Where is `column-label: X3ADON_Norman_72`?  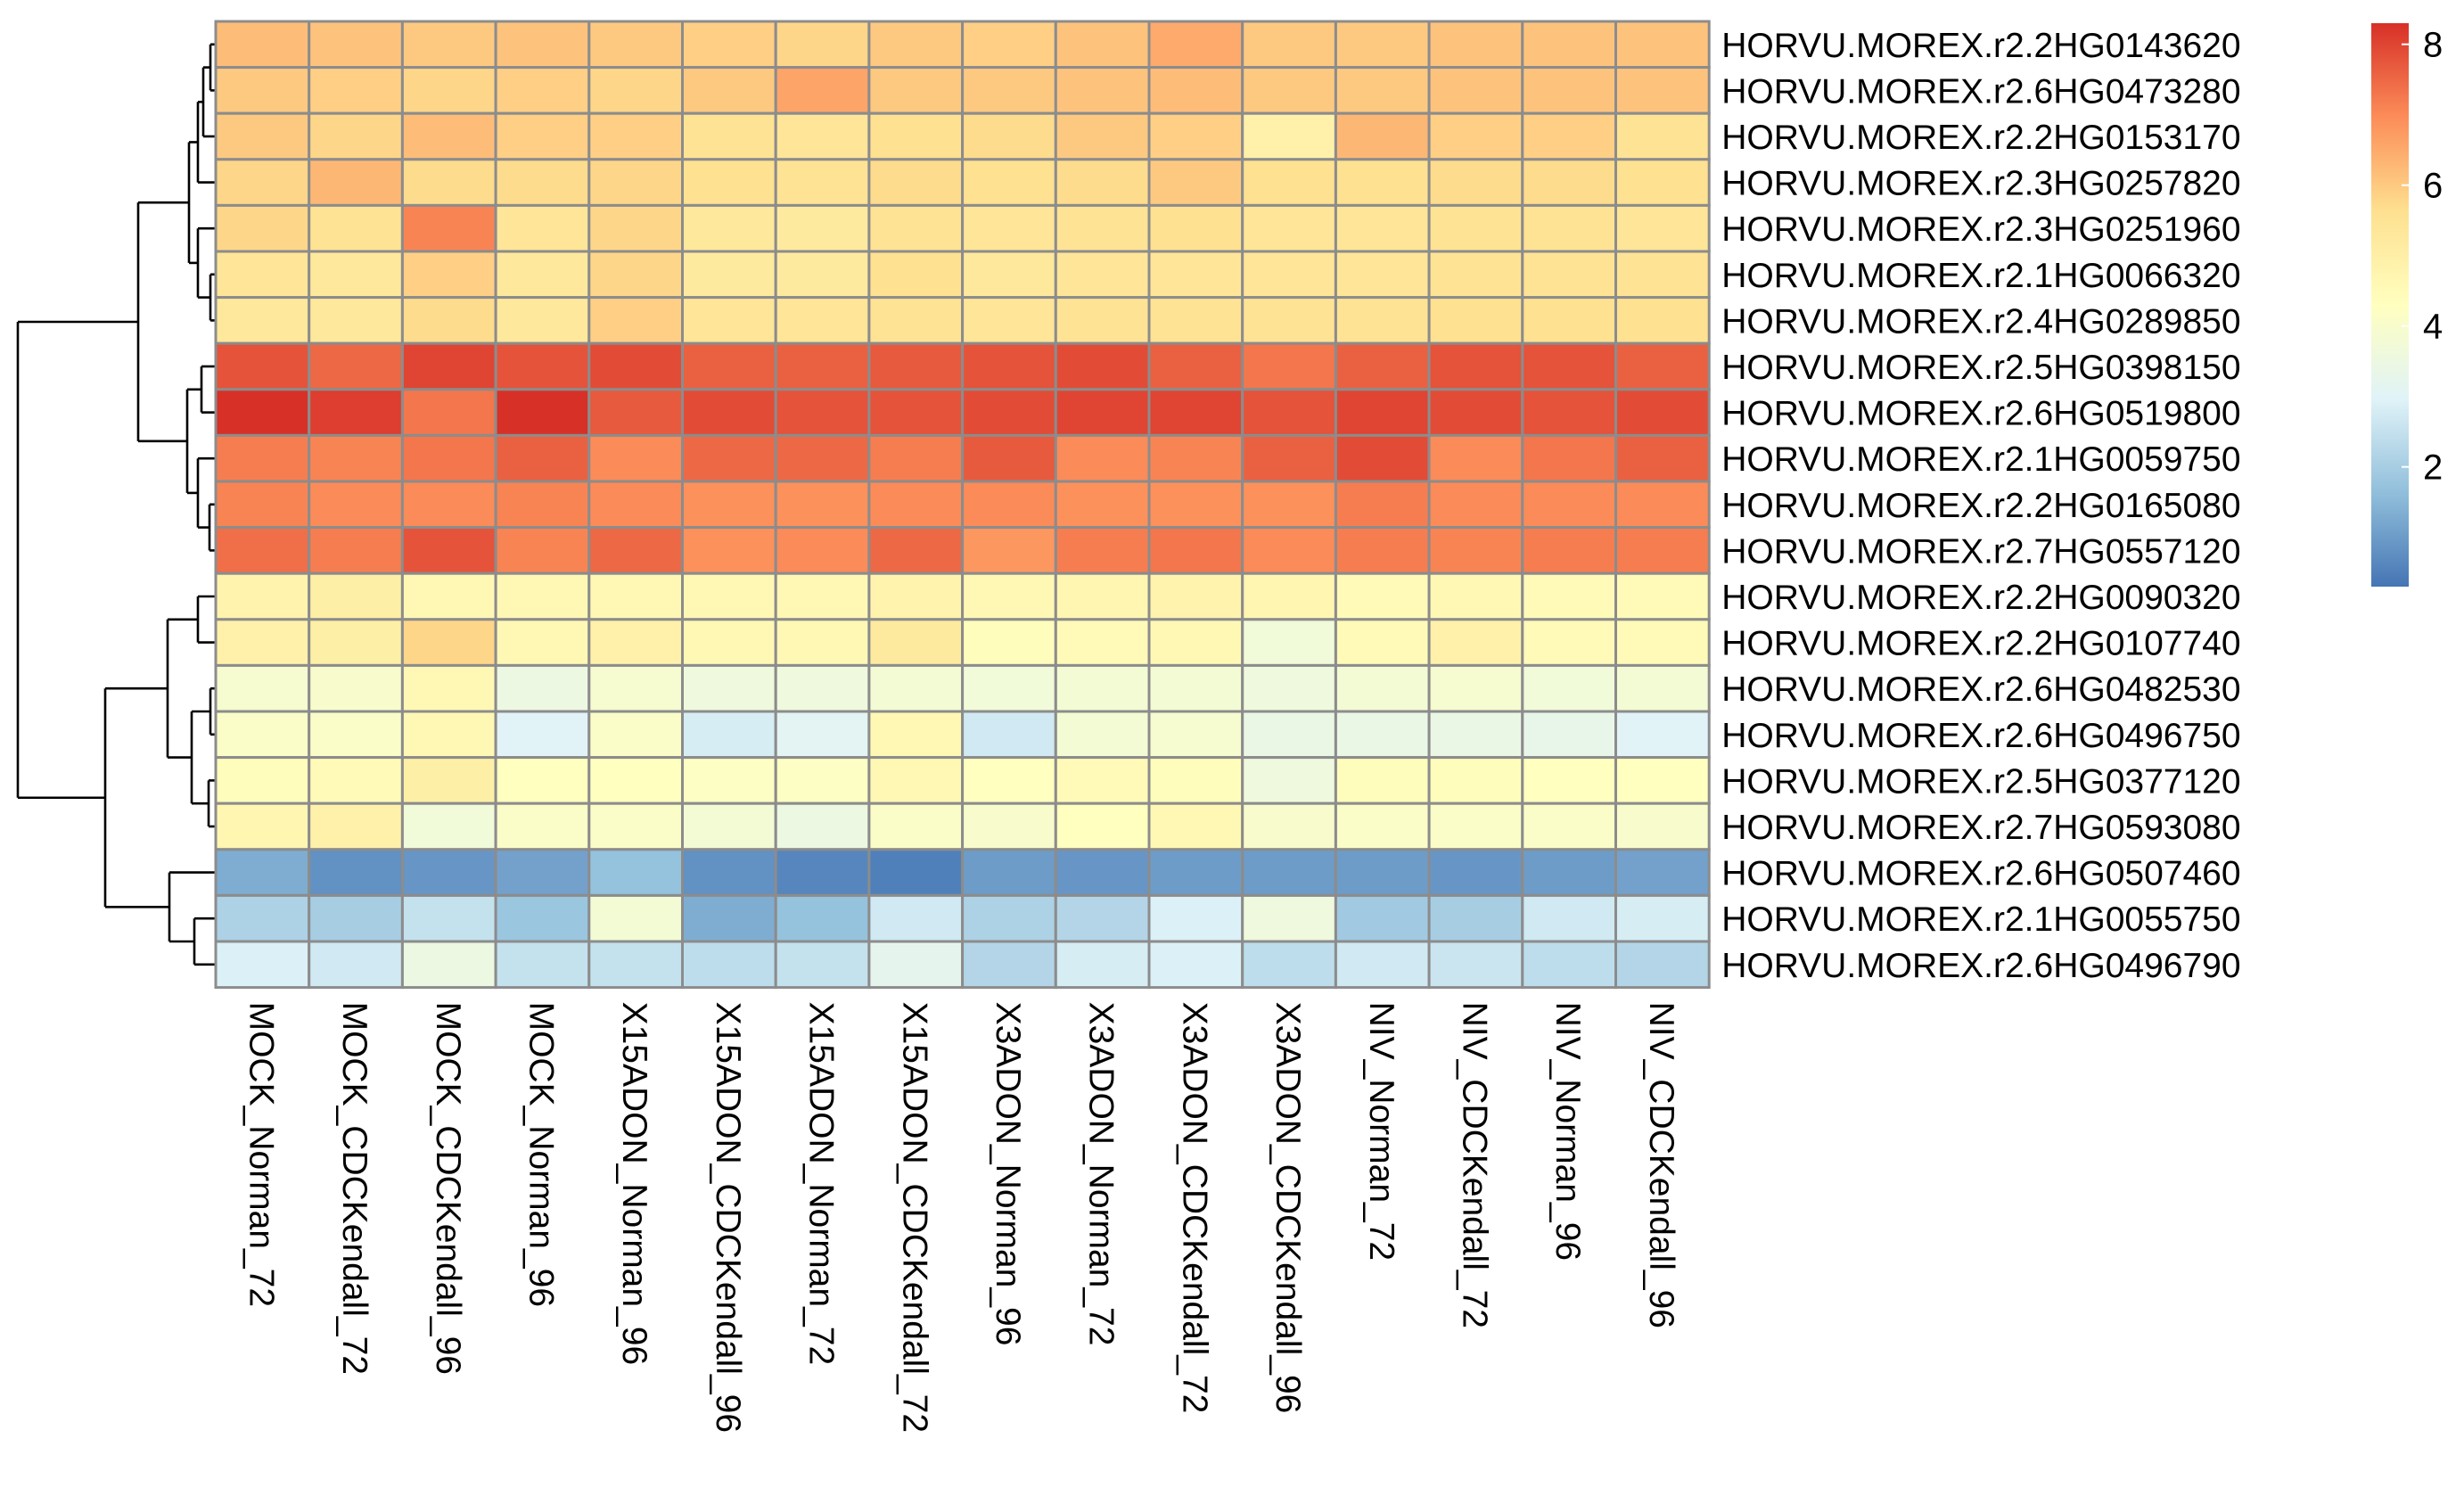
column-label: X3ADON_Norman_72 is located at coordinates (1101, 1174).